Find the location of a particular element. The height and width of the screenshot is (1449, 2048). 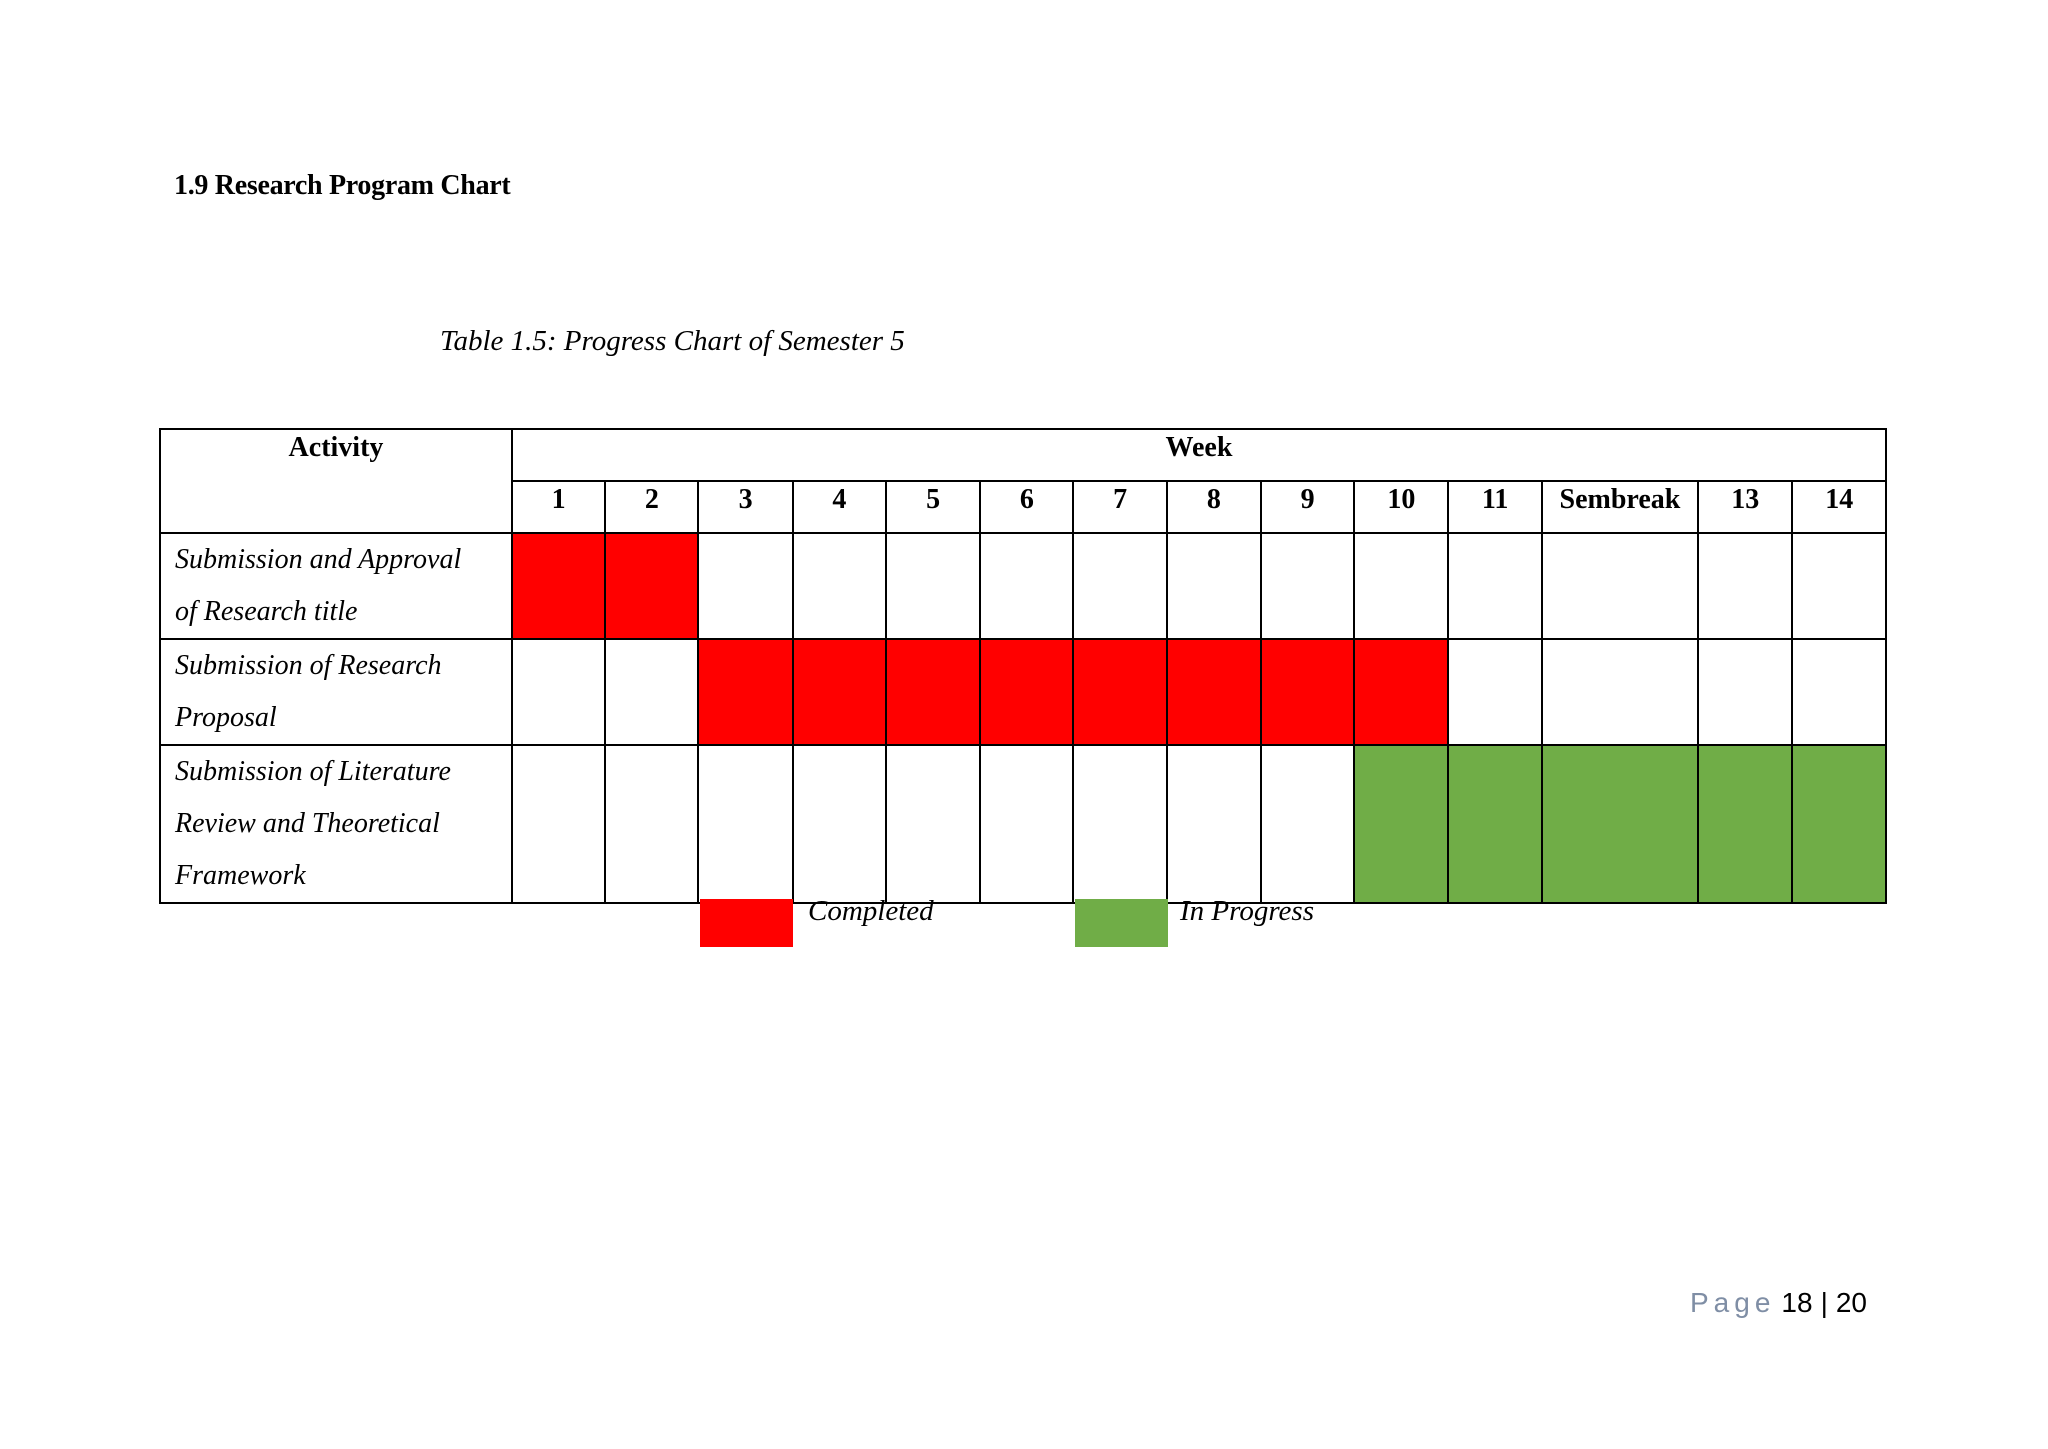

activity-name-line: Submission of Research is located at coordinates (308, 665).